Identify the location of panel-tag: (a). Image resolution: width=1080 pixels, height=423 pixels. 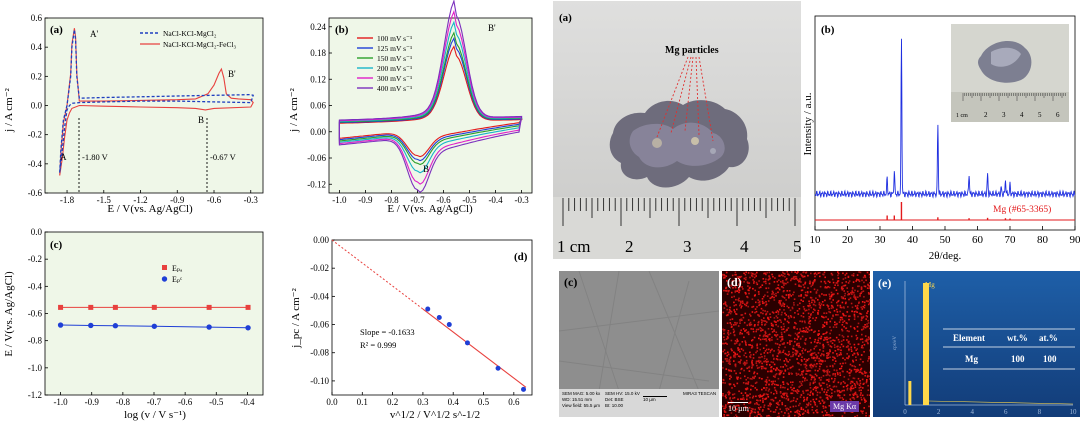
(56, 30).